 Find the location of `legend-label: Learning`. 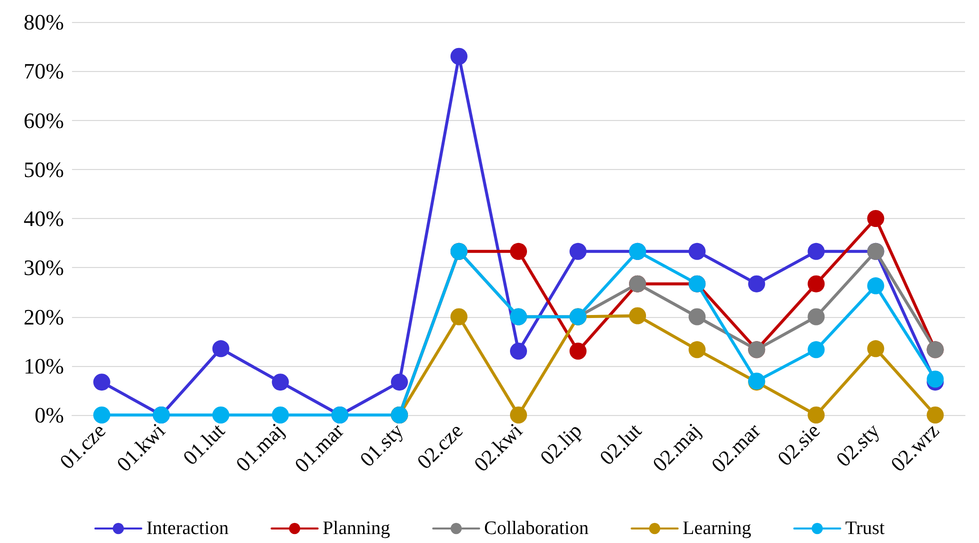

legend-label: Learning is located at coordinates (717, 528).